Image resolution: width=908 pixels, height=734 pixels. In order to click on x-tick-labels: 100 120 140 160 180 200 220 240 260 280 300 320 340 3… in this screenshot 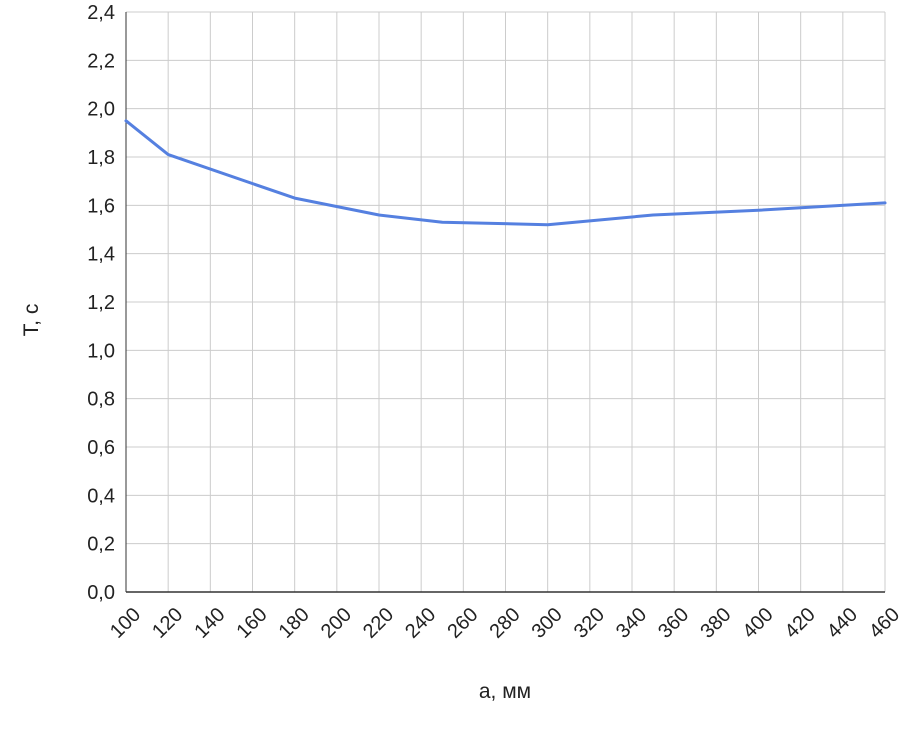, I will do `click(505, 623)`.